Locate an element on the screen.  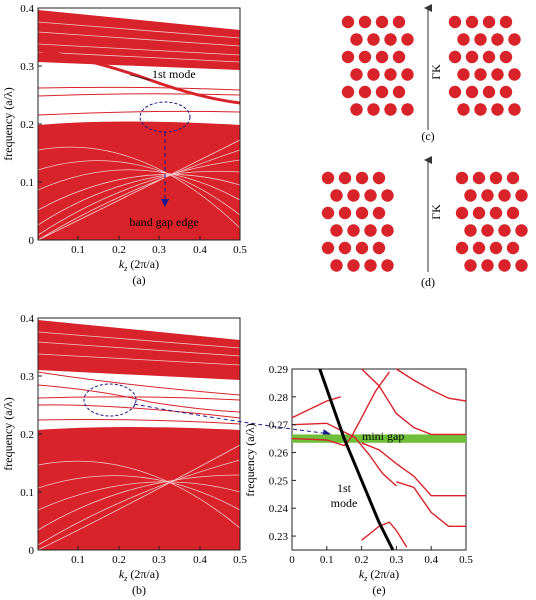
panel-e-ytick: 0.25 is located at coordinates (279, 481).